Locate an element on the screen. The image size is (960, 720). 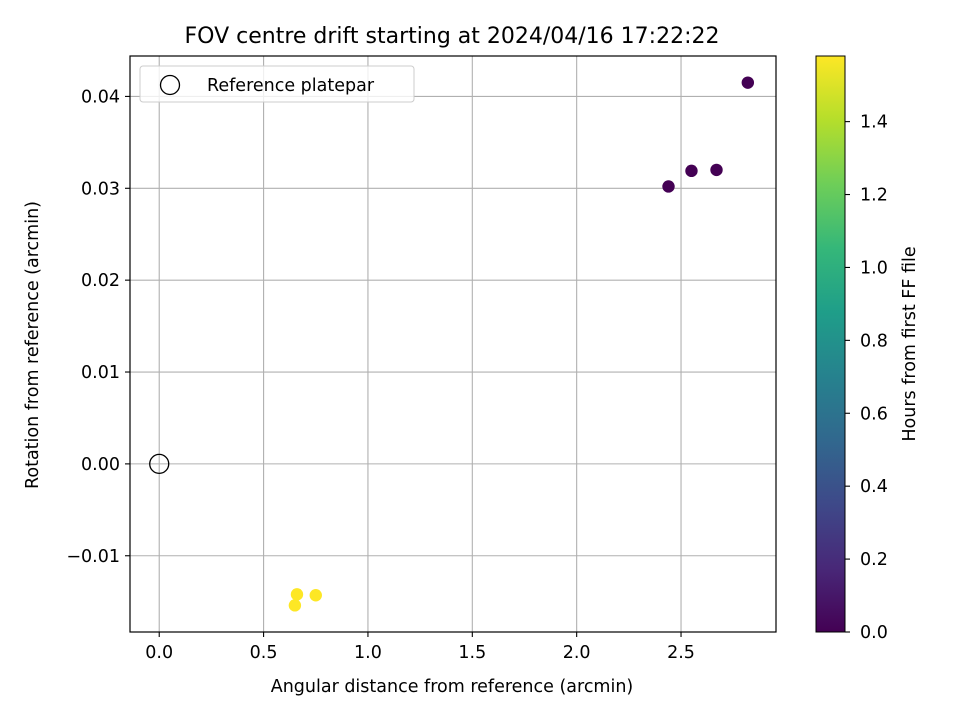
x-tick-label: 0.5 is located at coordinates (264, 653).